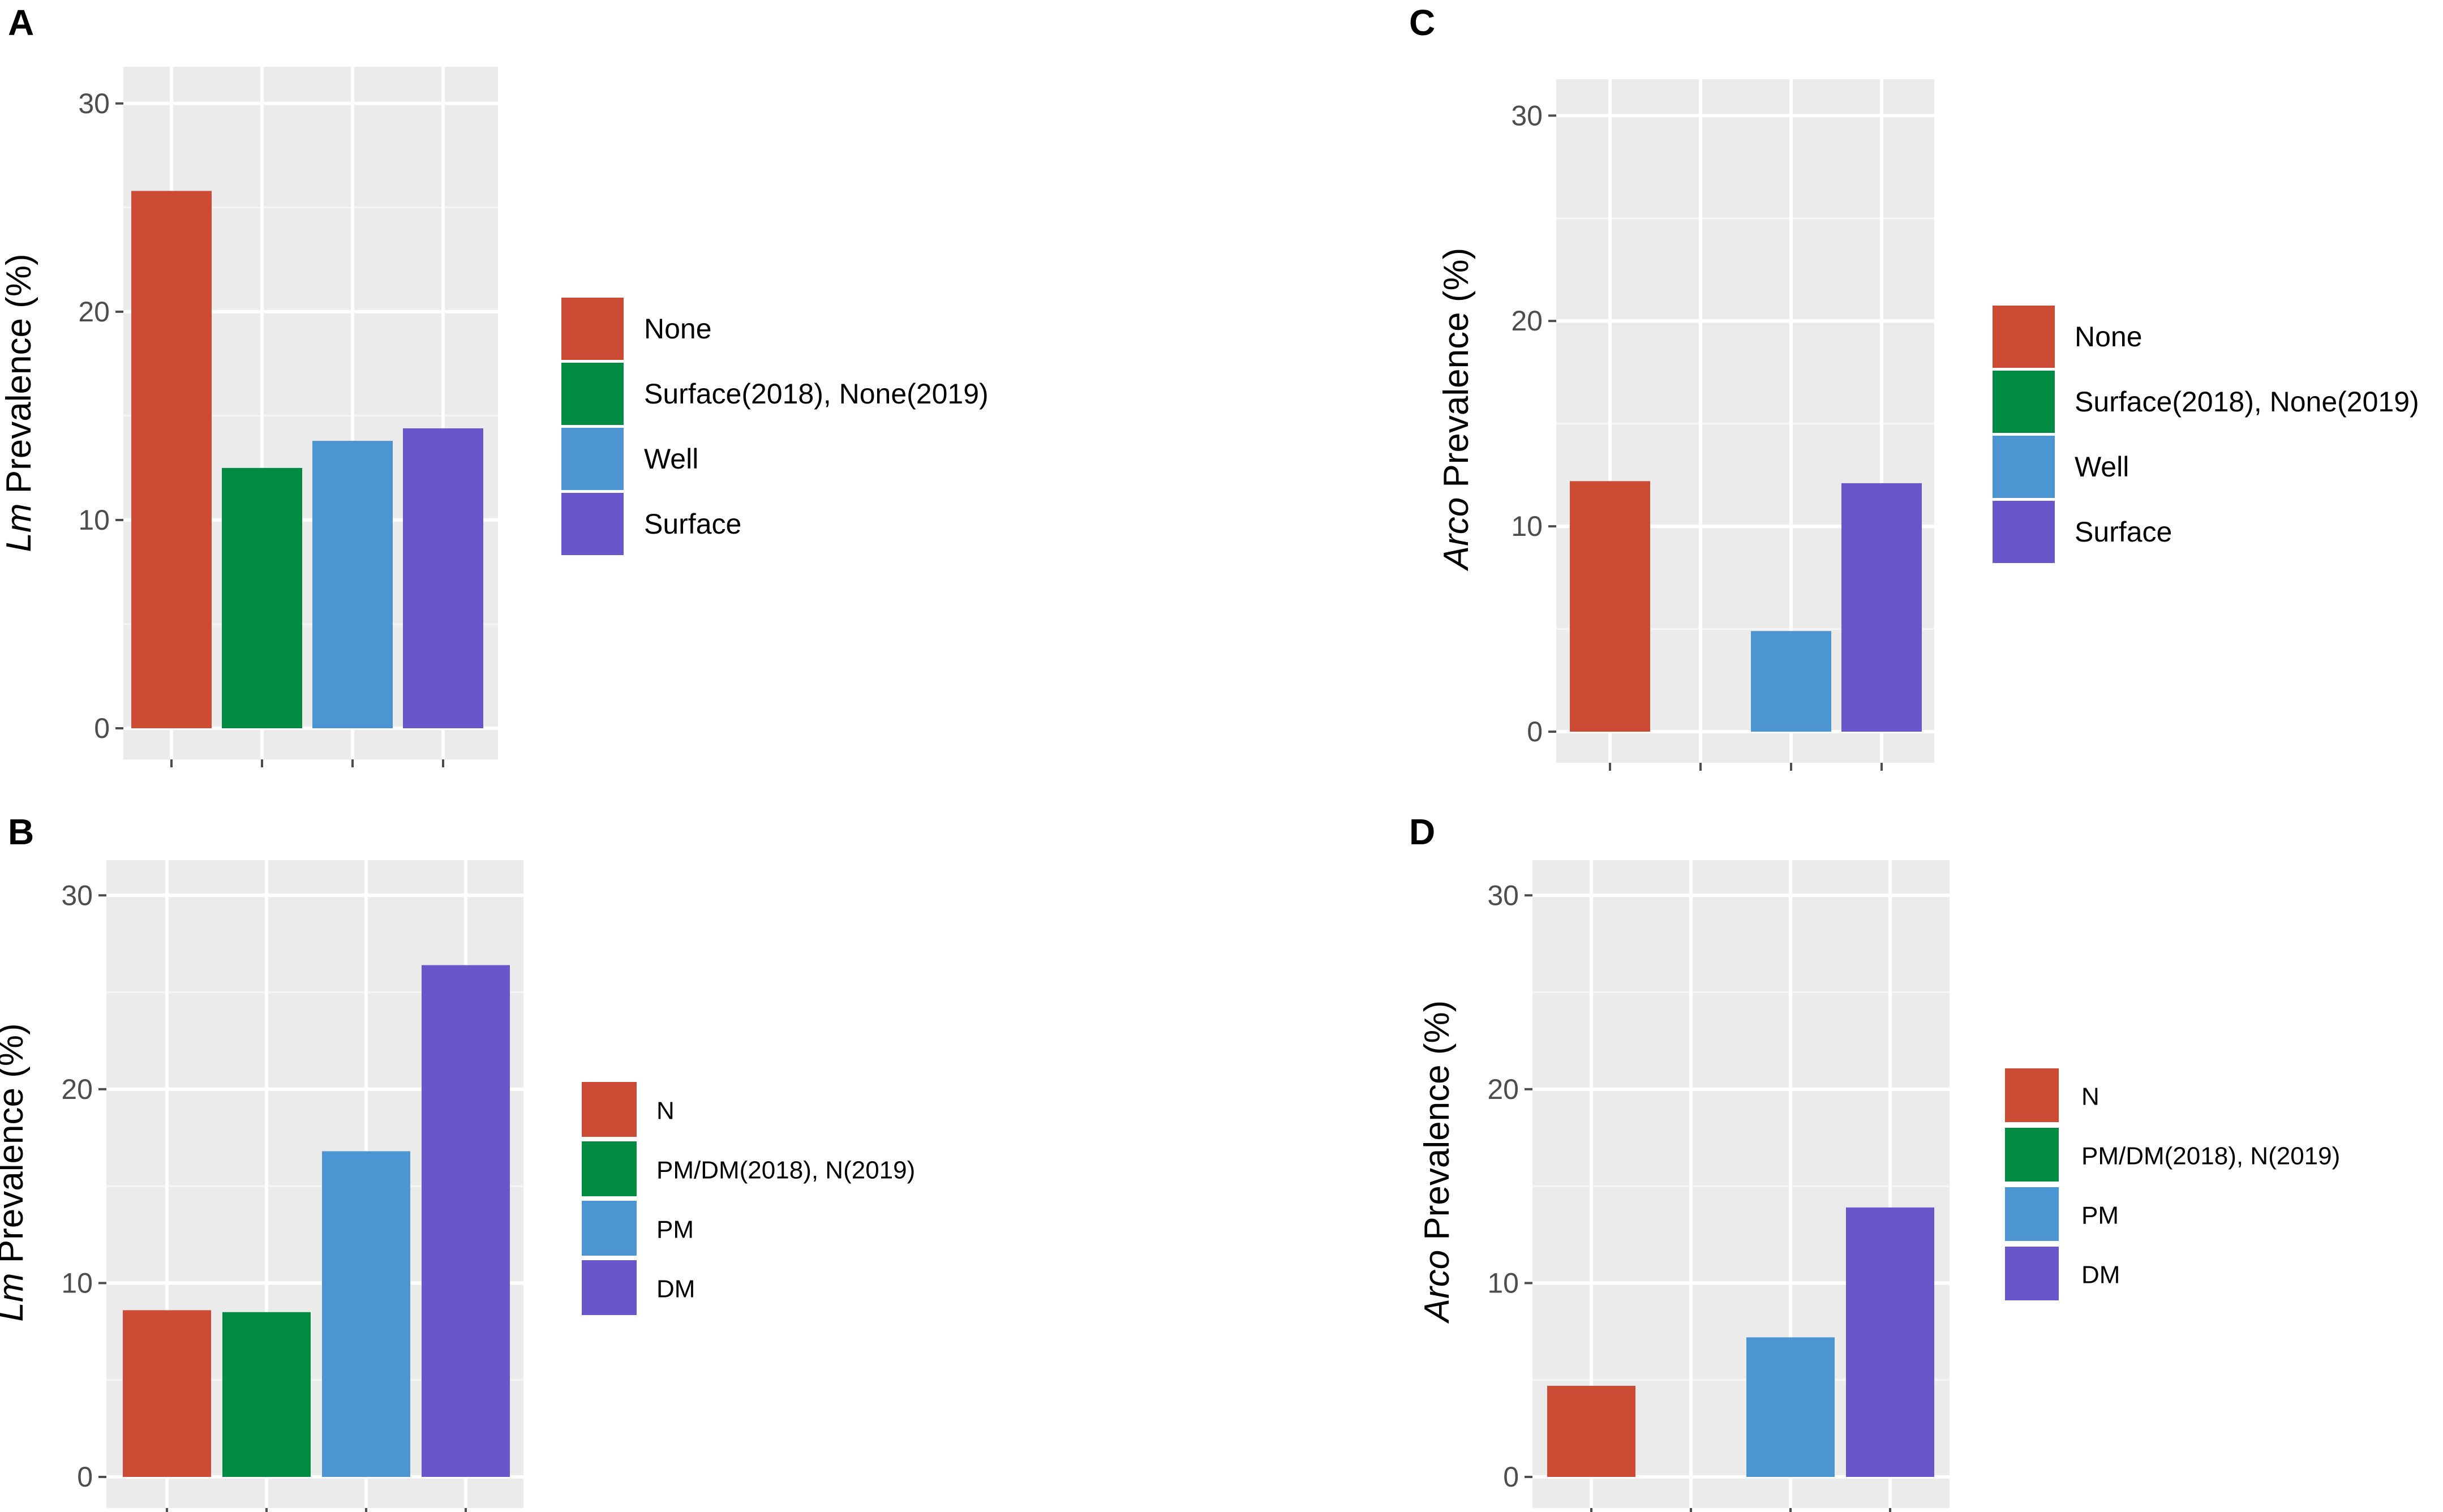  What do you see at coordinates (21, 831) in the screenshot?
I see `panel-letter: B` at bounding box center [21, 831].